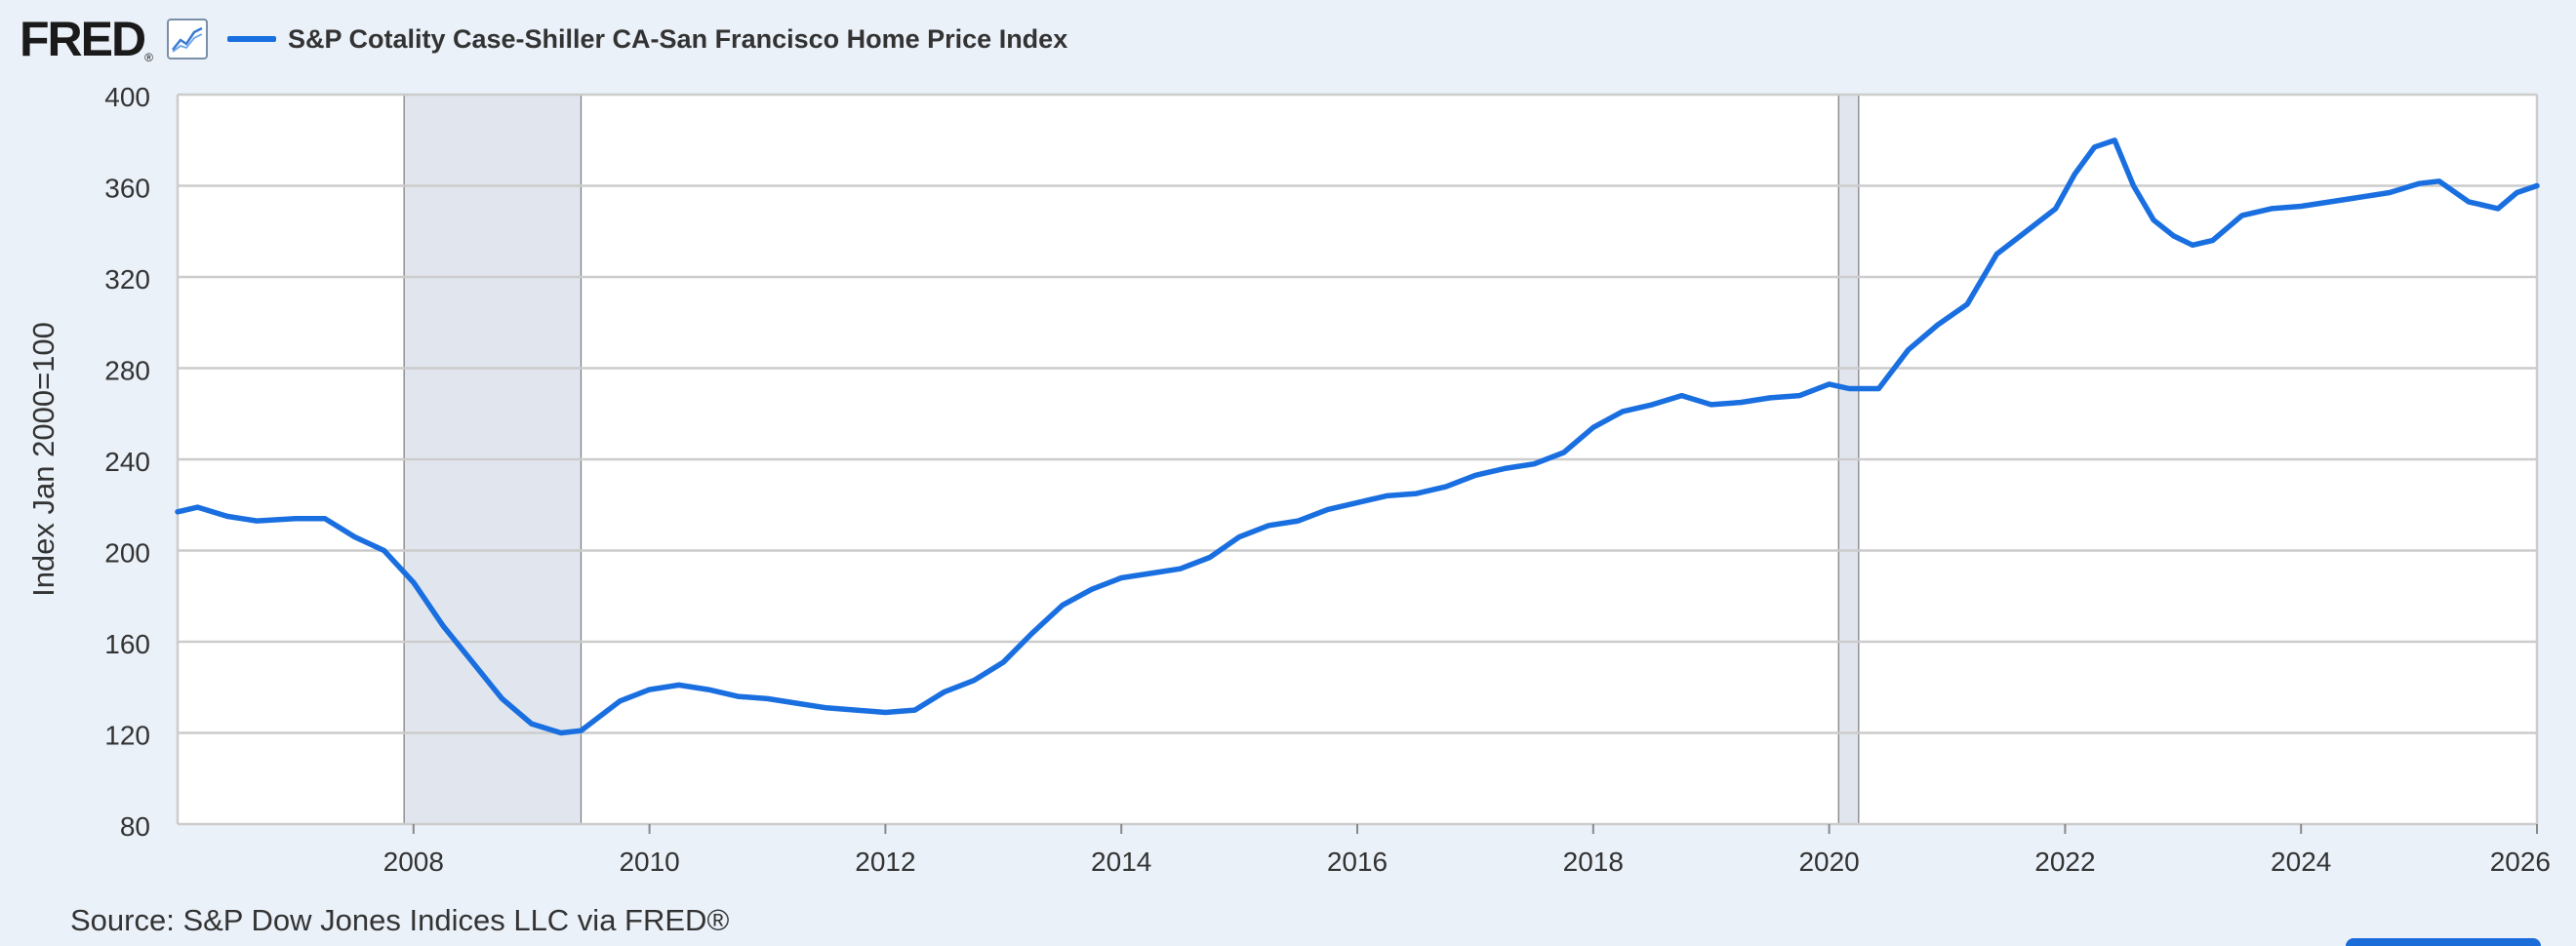  Describe the element at coordinates (1828, 862) in the screenshot. I see `x-tick-label: 2020` at that location.